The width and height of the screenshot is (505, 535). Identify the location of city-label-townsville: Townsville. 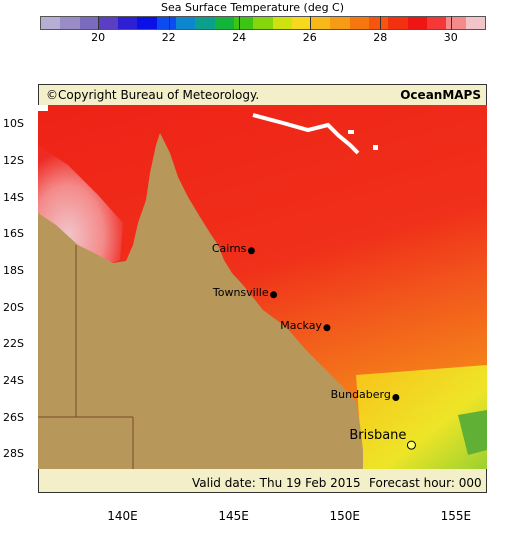
(240, 292).